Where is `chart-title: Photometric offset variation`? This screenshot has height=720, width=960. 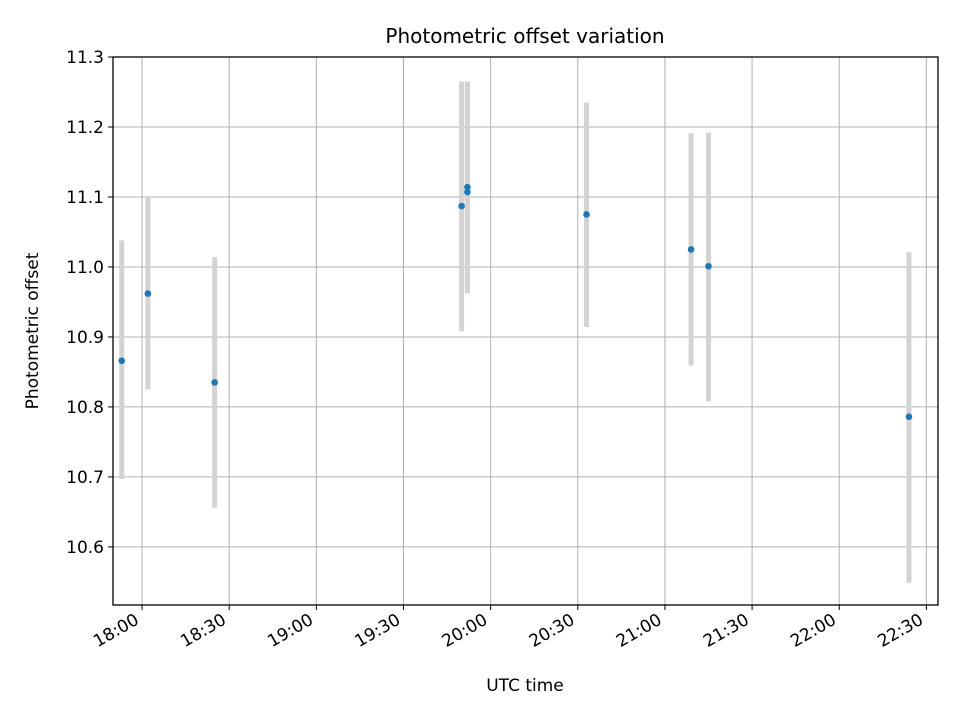 chart-title: Photometric offset variation is located at coordinates (524, 36).